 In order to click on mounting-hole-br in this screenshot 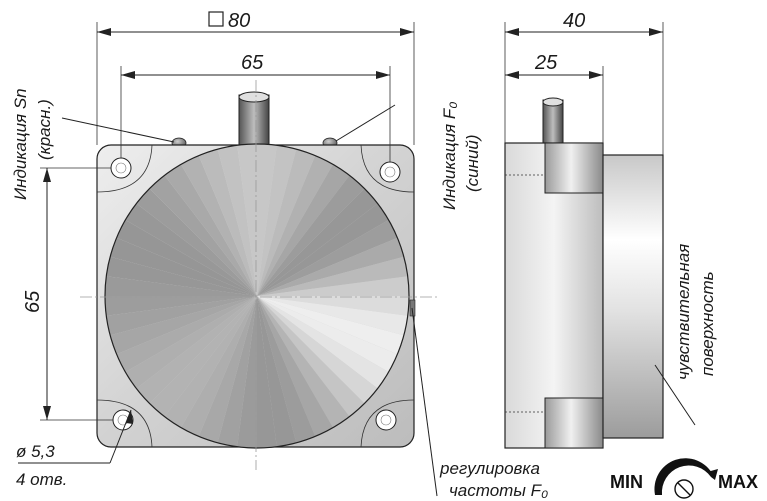, I will do `click(386, 420)`.